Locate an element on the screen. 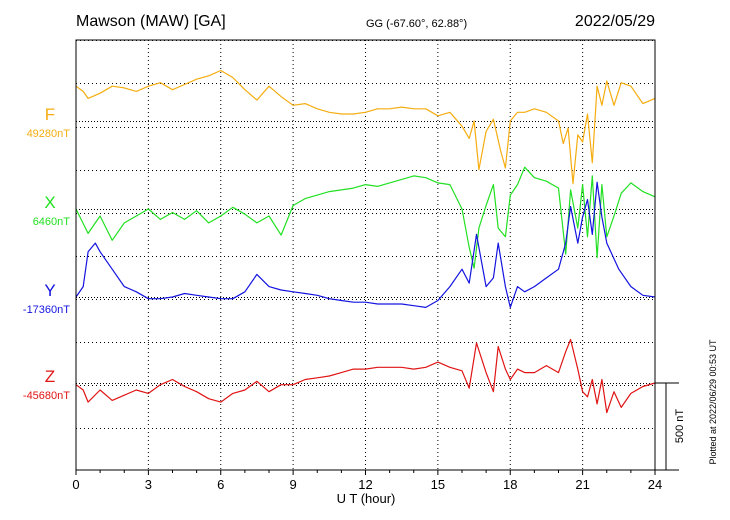 This screenshot has height=520, width=730. x-tick-label: 15 is located at coordinates (438, 484).